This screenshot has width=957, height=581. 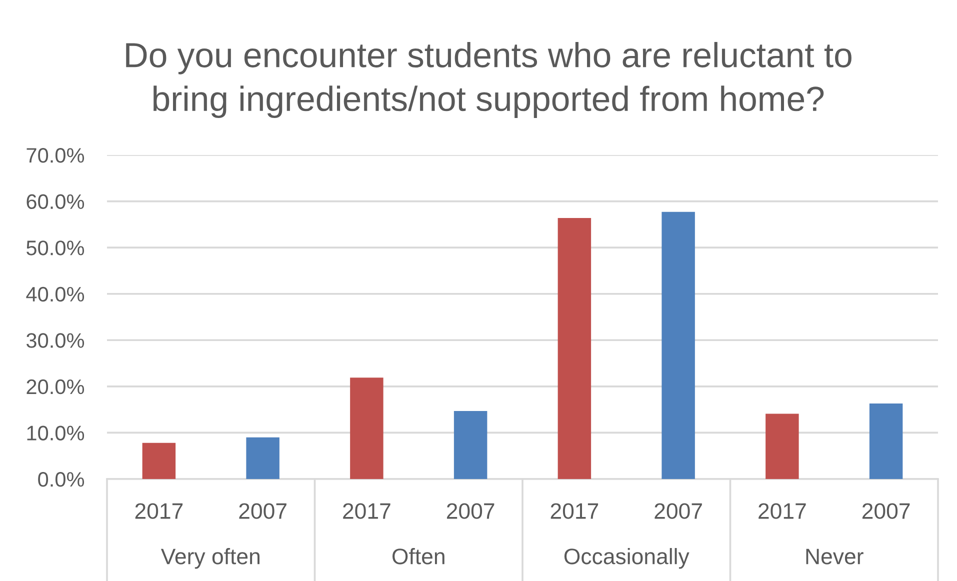 I want to click on y-tick-label: 70.0%, so click(x=55, y=155).